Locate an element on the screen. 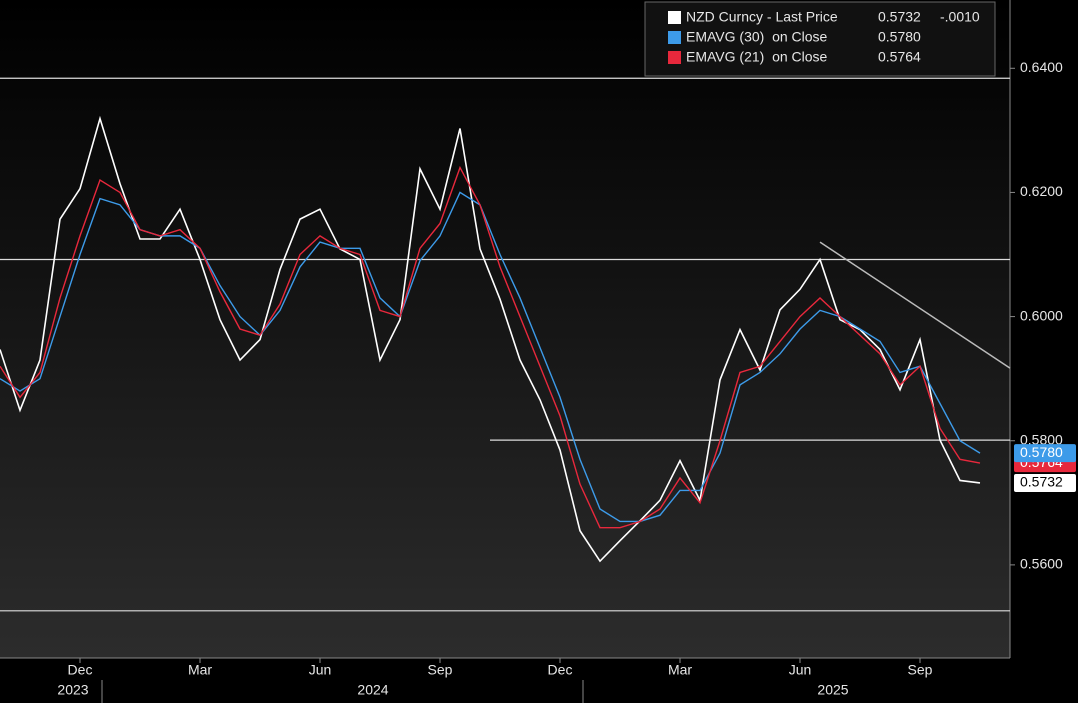  year-label: 2025 is located at coordinates (832, 690).